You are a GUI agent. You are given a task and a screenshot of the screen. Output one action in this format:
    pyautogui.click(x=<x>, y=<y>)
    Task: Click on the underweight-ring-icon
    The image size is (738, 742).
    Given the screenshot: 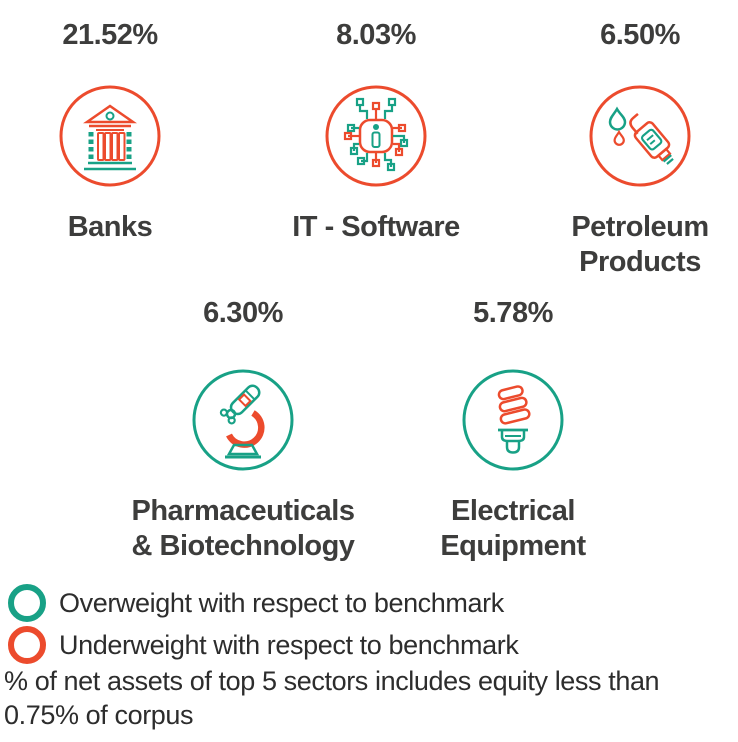 What is the action you would take?
    pyautogui.click(x=27, y=645)
    